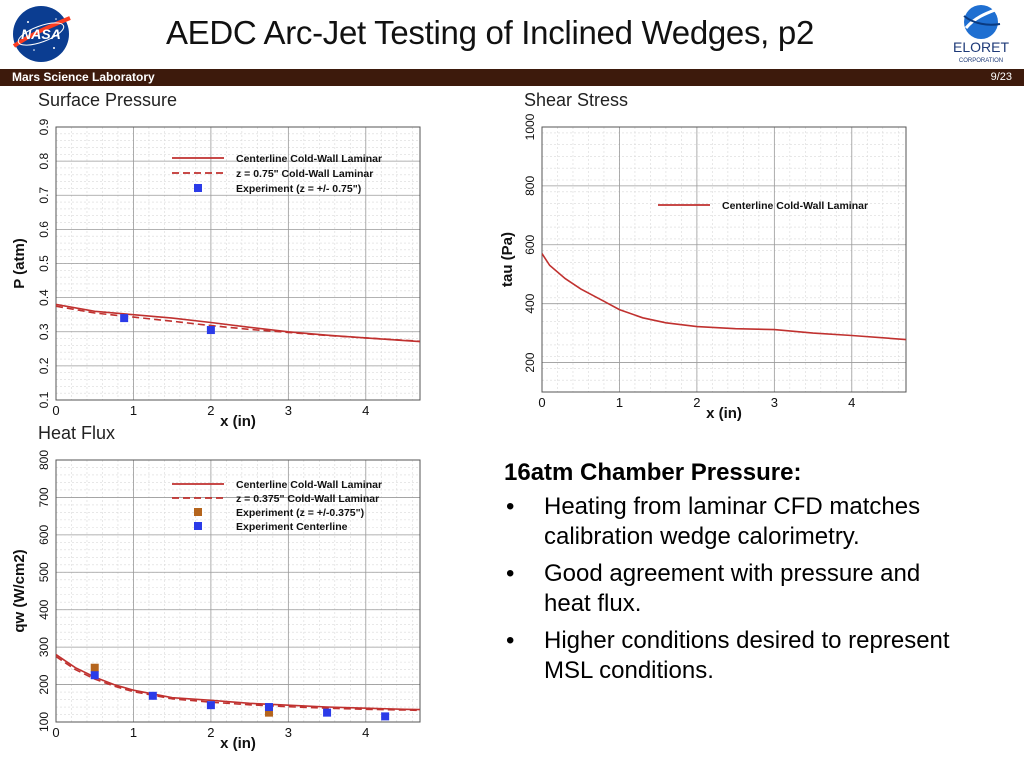 The height and width of the screenshot is (768, 1024). I want to click on y-tick-label: 0.7, so click(44, 195).